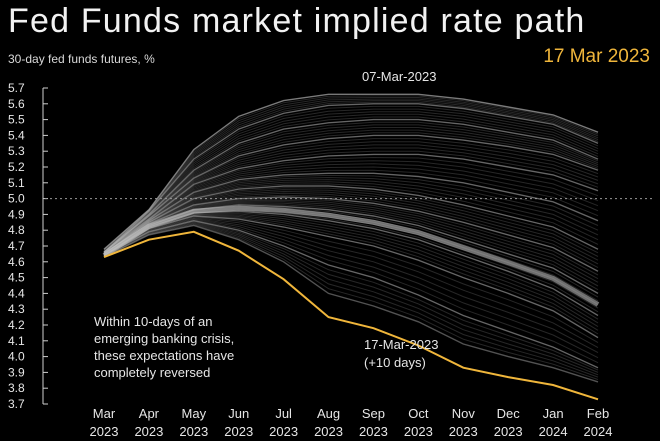 The height and width of the screenshot is (441, 660). What do you see at coordinates (153, 321) in the screenshot?
I see `annotation-line-1: Within 10-days of an` at bounding box center [153, 321].